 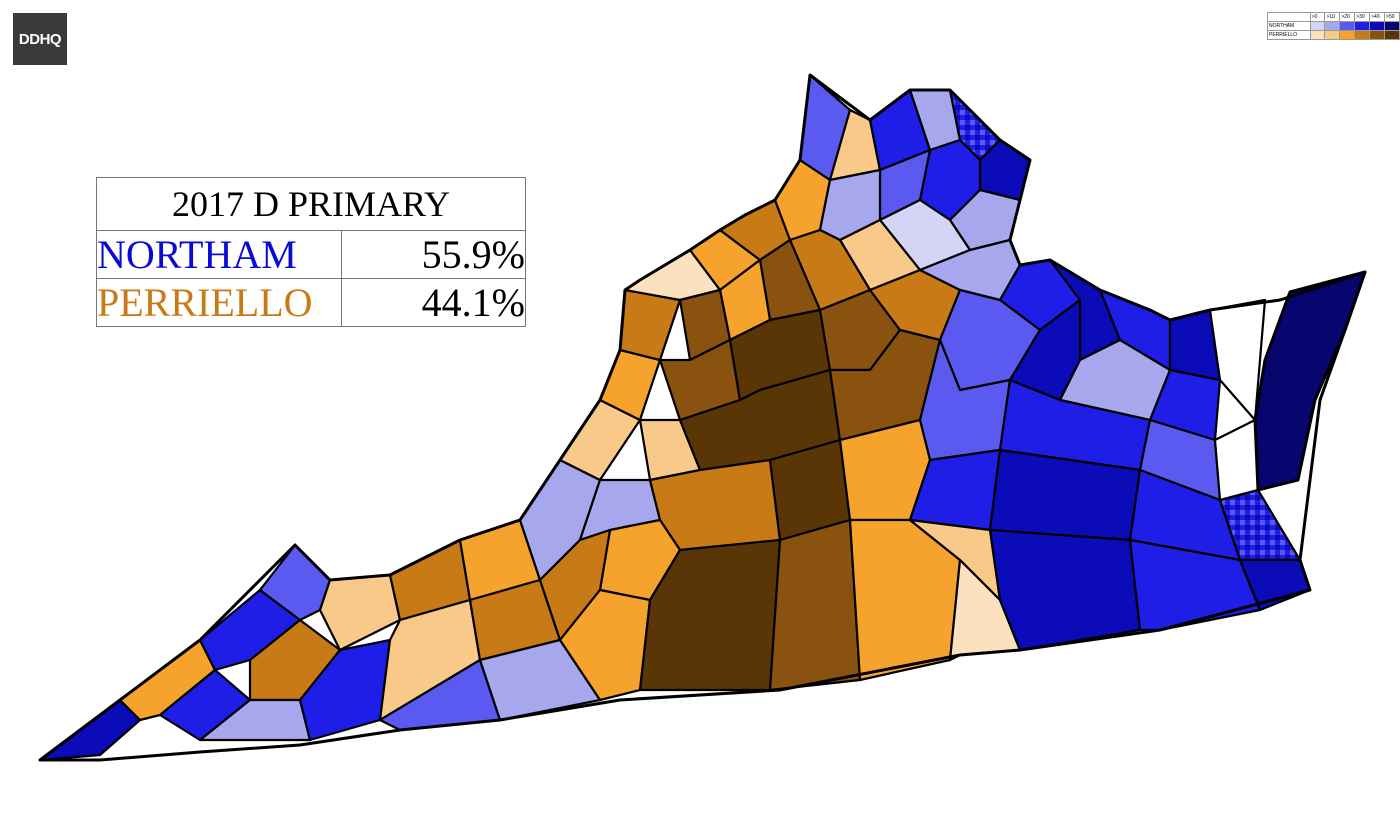 I want to click on legend-header: >0, so click(x=1317, y=17).